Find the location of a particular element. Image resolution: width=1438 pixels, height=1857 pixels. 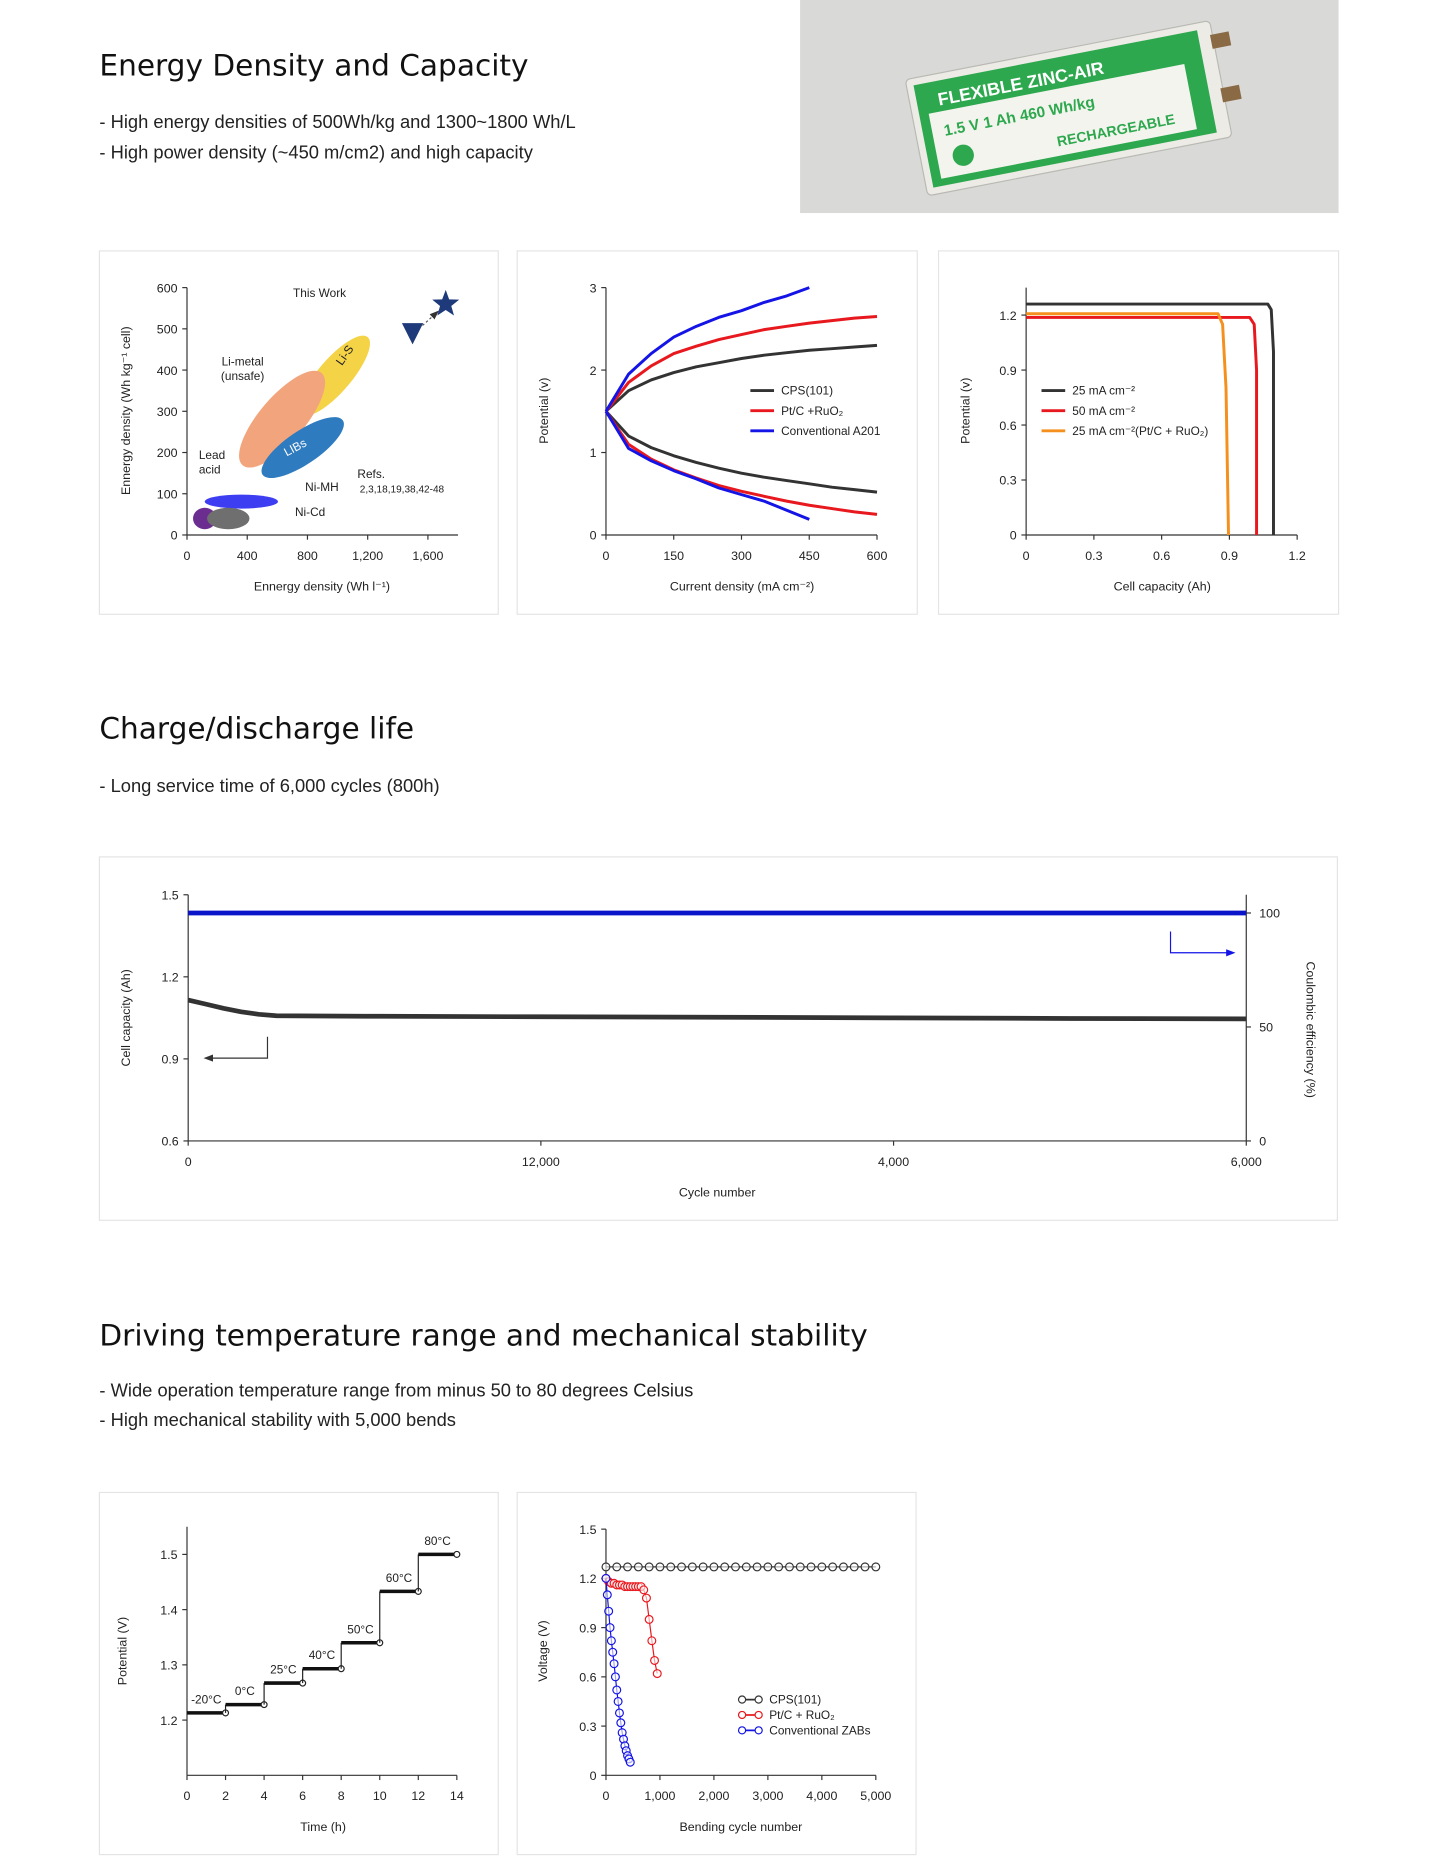

x-tick-label: 150 is located at coordinates (673, 556).